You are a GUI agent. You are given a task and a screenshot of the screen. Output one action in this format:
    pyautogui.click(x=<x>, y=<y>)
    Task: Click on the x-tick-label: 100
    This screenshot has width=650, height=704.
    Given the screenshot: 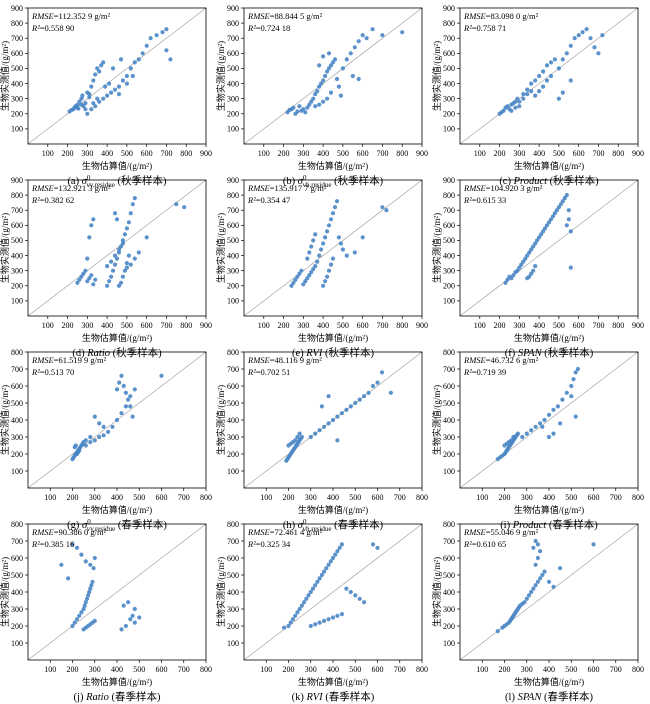 What is the action you would take?
    pyautogui.click(x=48, y=325)
    